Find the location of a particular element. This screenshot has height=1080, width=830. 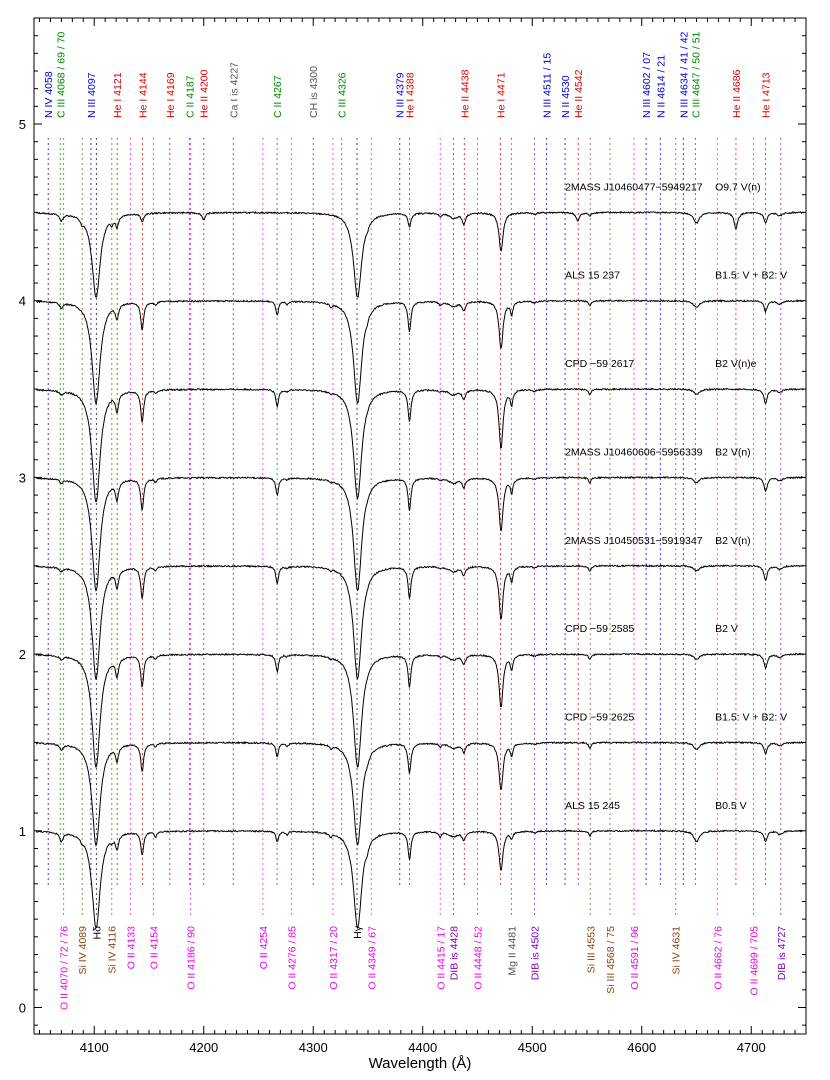

top-line-label: N III 4379 is located at coordinates (401, 95).